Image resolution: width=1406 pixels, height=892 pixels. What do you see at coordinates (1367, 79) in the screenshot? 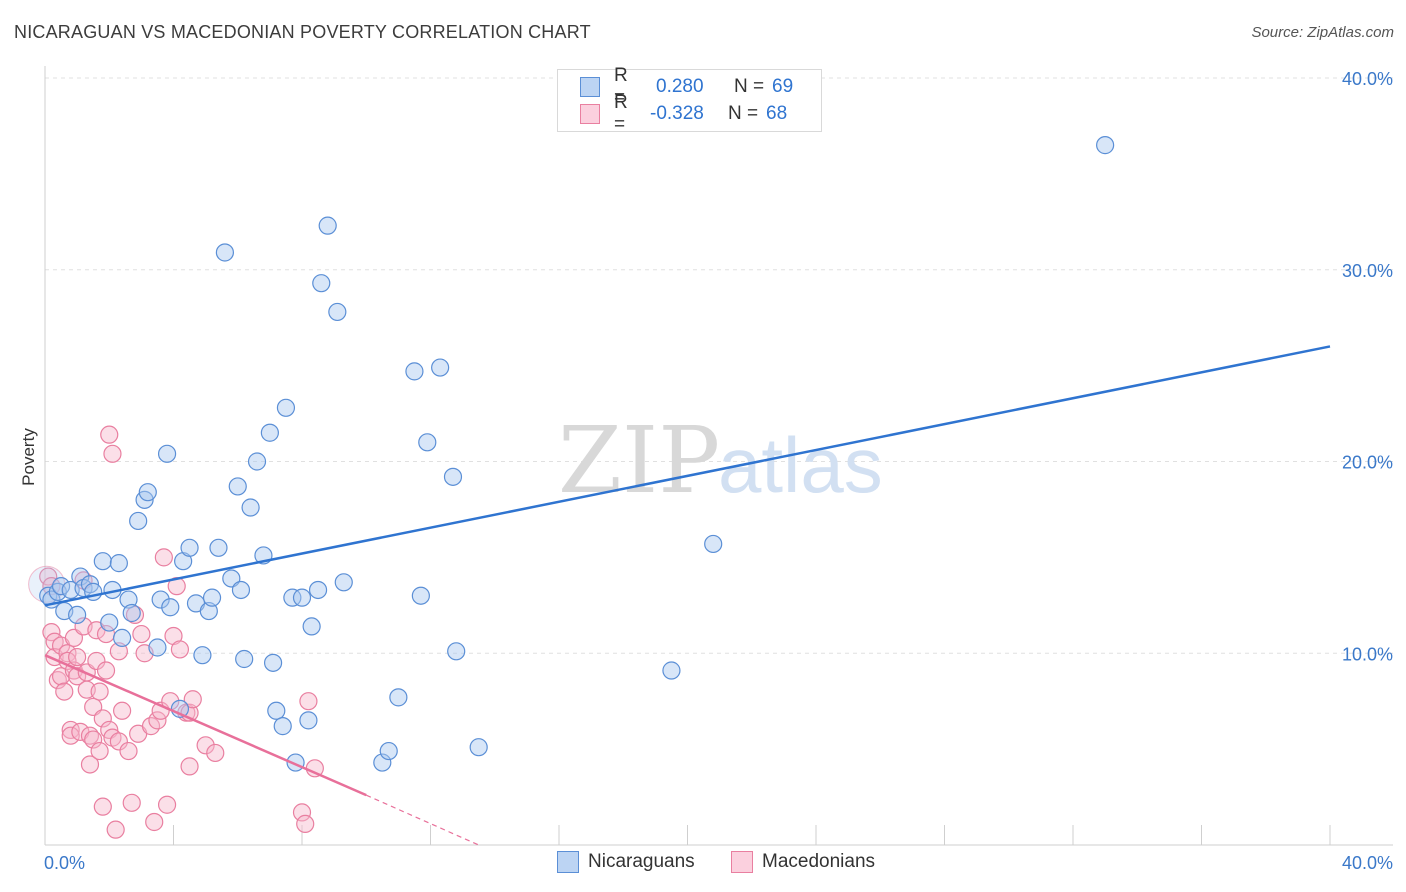
I see `y-tick-label: 40.0%` at bounding box center [1367, 79].